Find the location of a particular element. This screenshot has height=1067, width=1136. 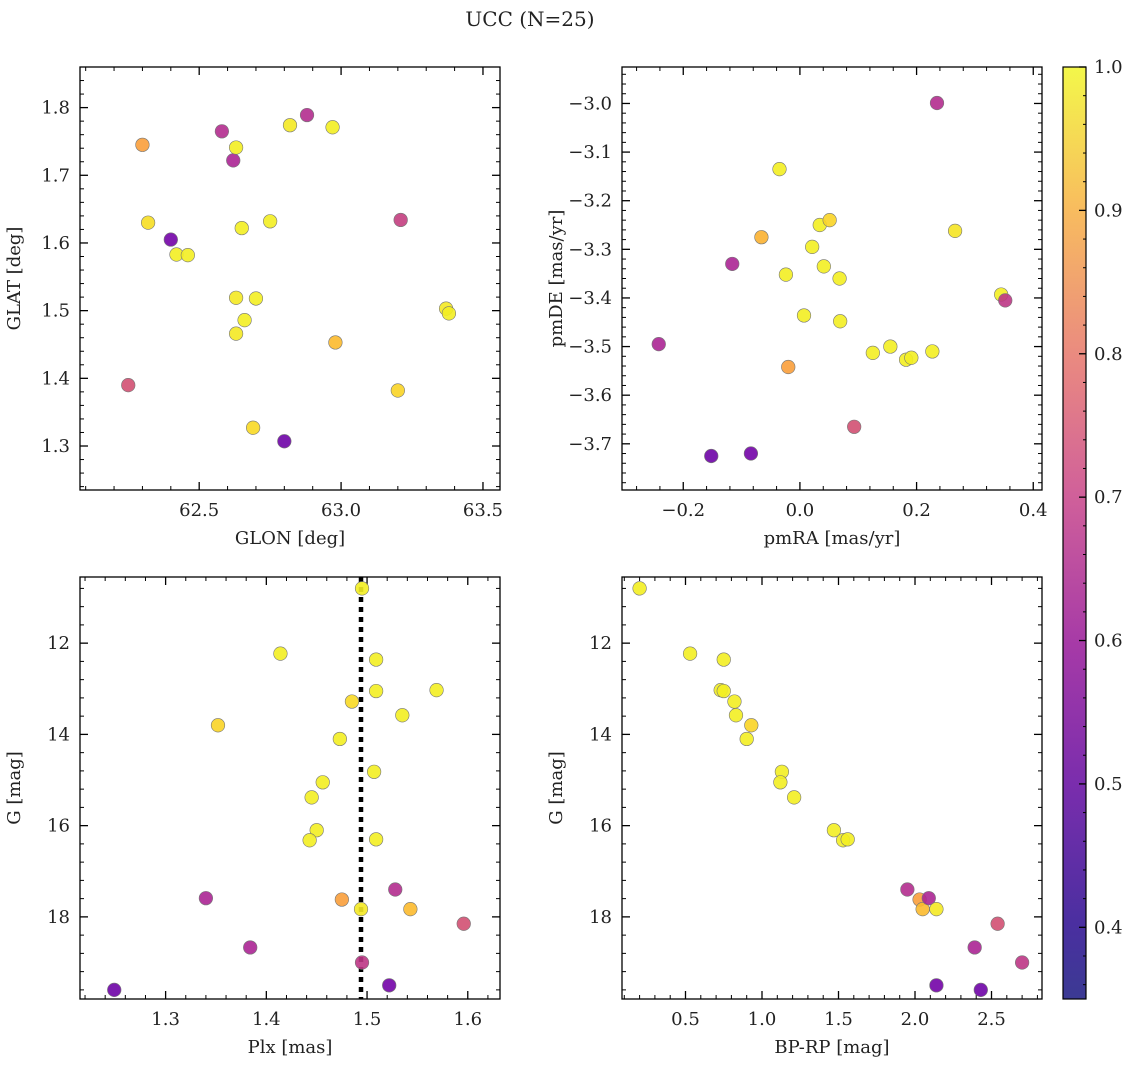

y-tick-label: 16 is located at coordinates (58, 826).